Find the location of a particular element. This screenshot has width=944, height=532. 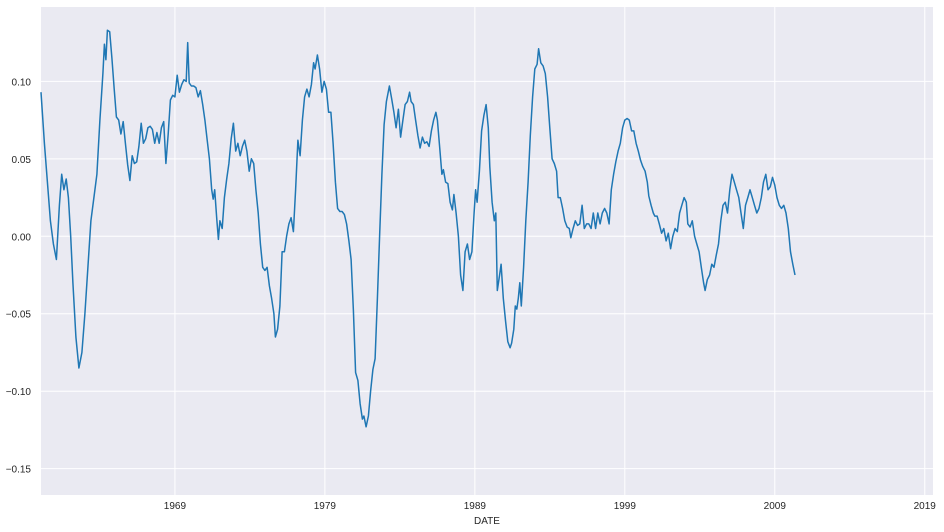

y-tick-label: −0.15 is located at coordinates (19, 470).